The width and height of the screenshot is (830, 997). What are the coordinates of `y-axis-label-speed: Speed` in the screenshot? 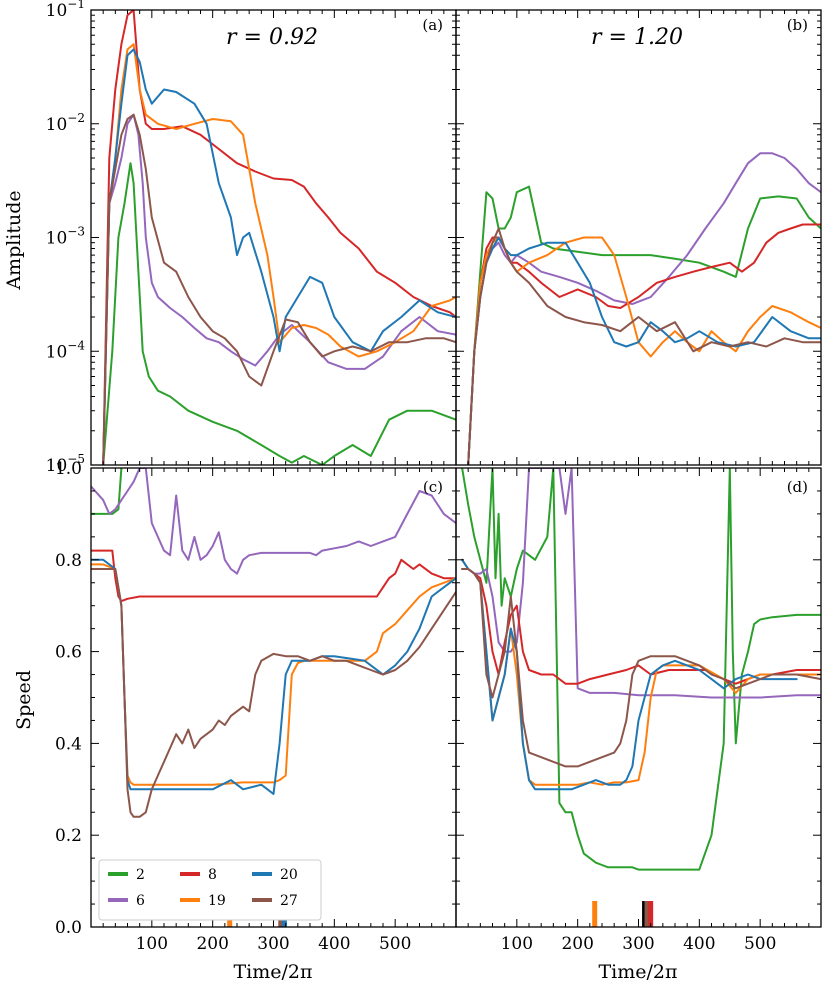 It's located at (24, 700).